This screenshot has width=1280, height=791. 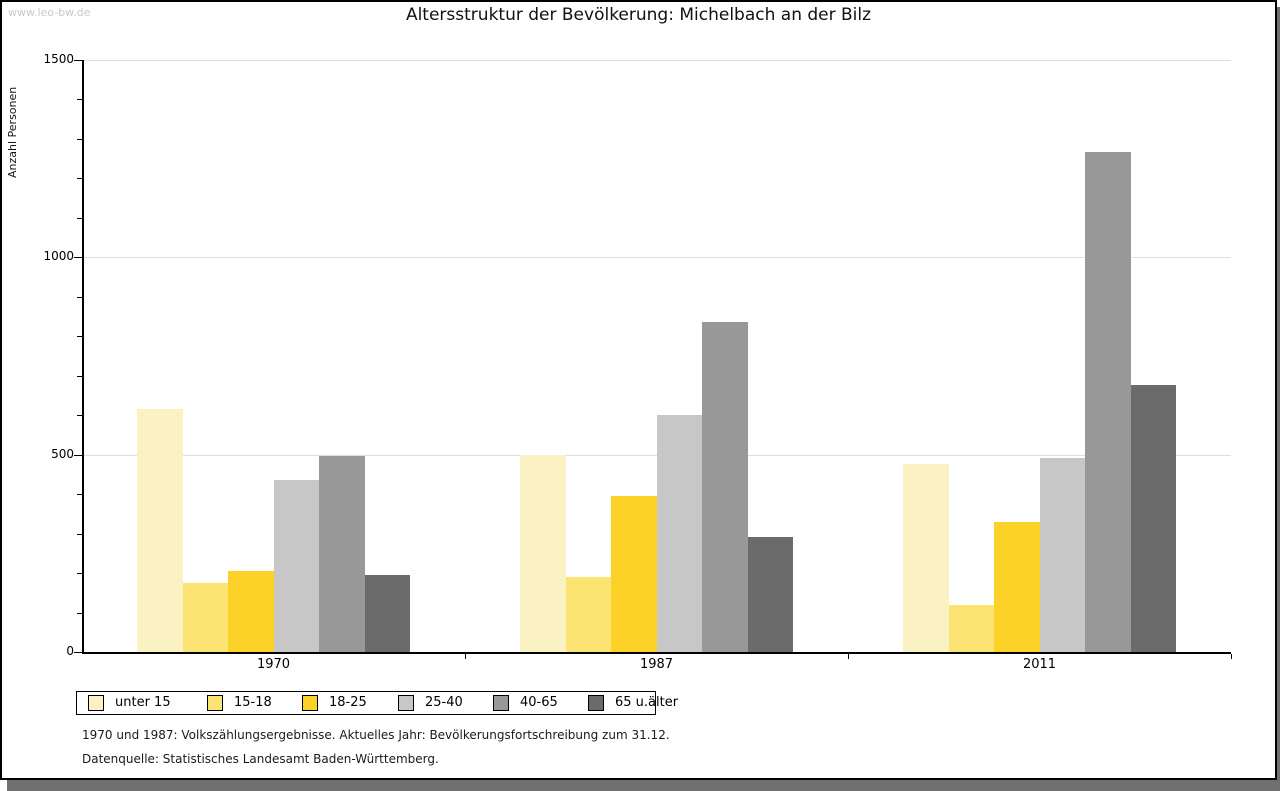 What do you see at coordinates (49, 12) in the screenshot?
I see `watermark: www.leo-bw.de` at bounding box center [49, 12].